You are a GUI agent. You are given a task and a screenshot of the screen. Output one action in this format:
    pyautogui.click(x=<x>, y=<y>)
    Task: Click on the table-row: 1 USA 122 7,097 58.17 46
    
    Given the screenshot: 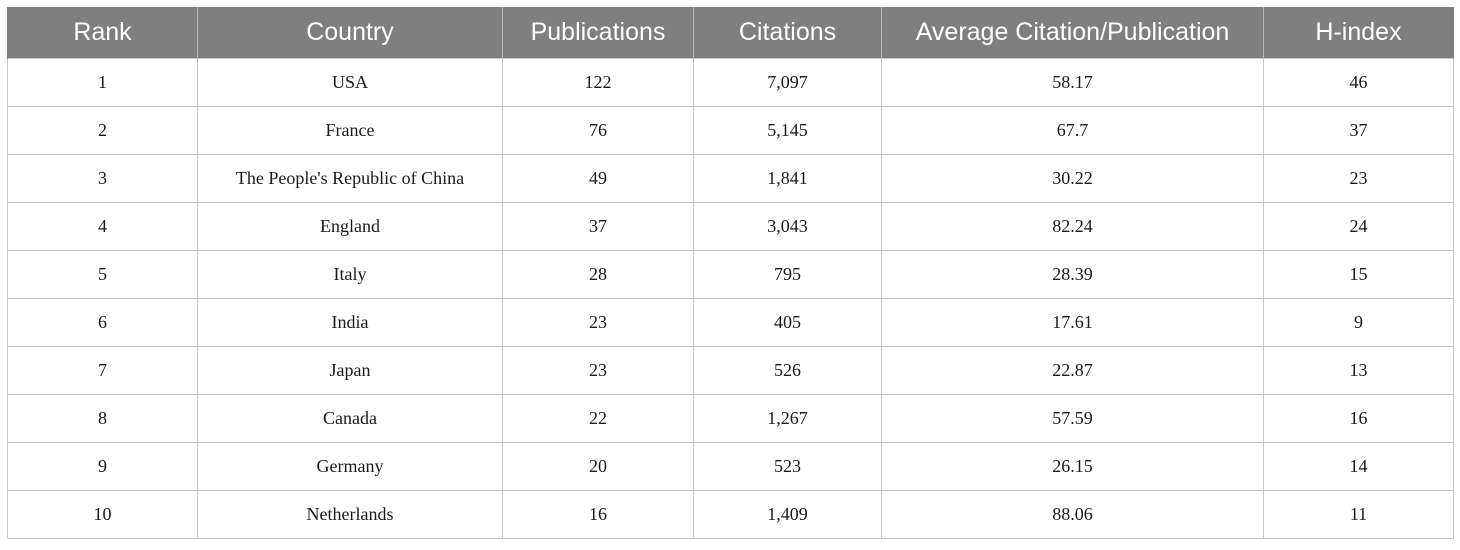 What is the action you would take?
    pyautogui.click(x=730, y=82)
    